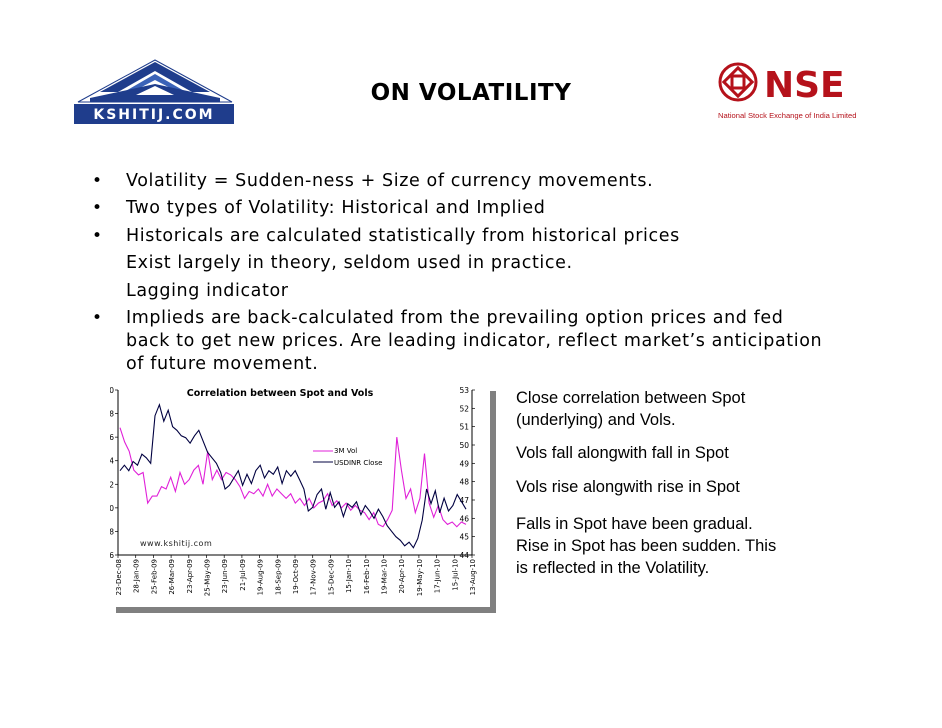 This screenshot has width=942, height=728. I want to click on x-tick-label: 23-Apr-09, so click(190, 576).